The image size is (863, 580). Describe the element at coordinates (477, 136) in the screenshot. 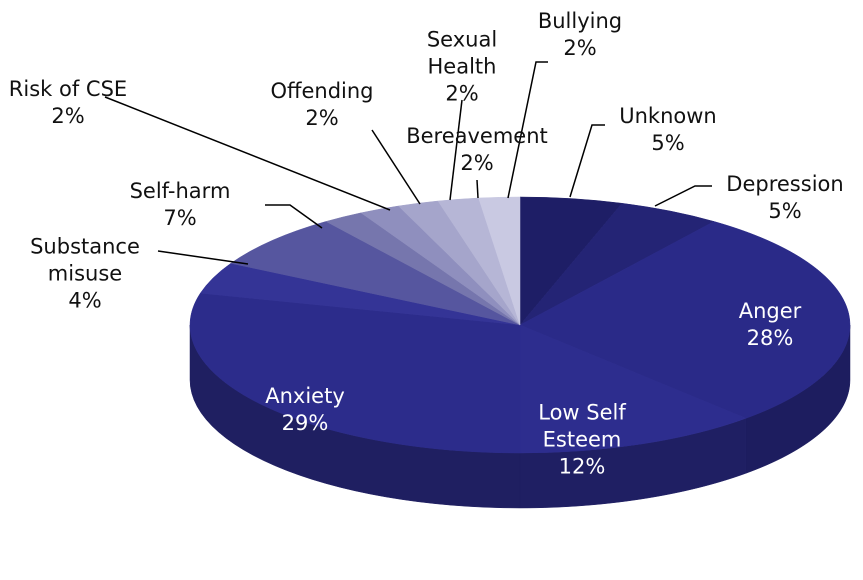

I see `category-name: Bereavement` at that location.